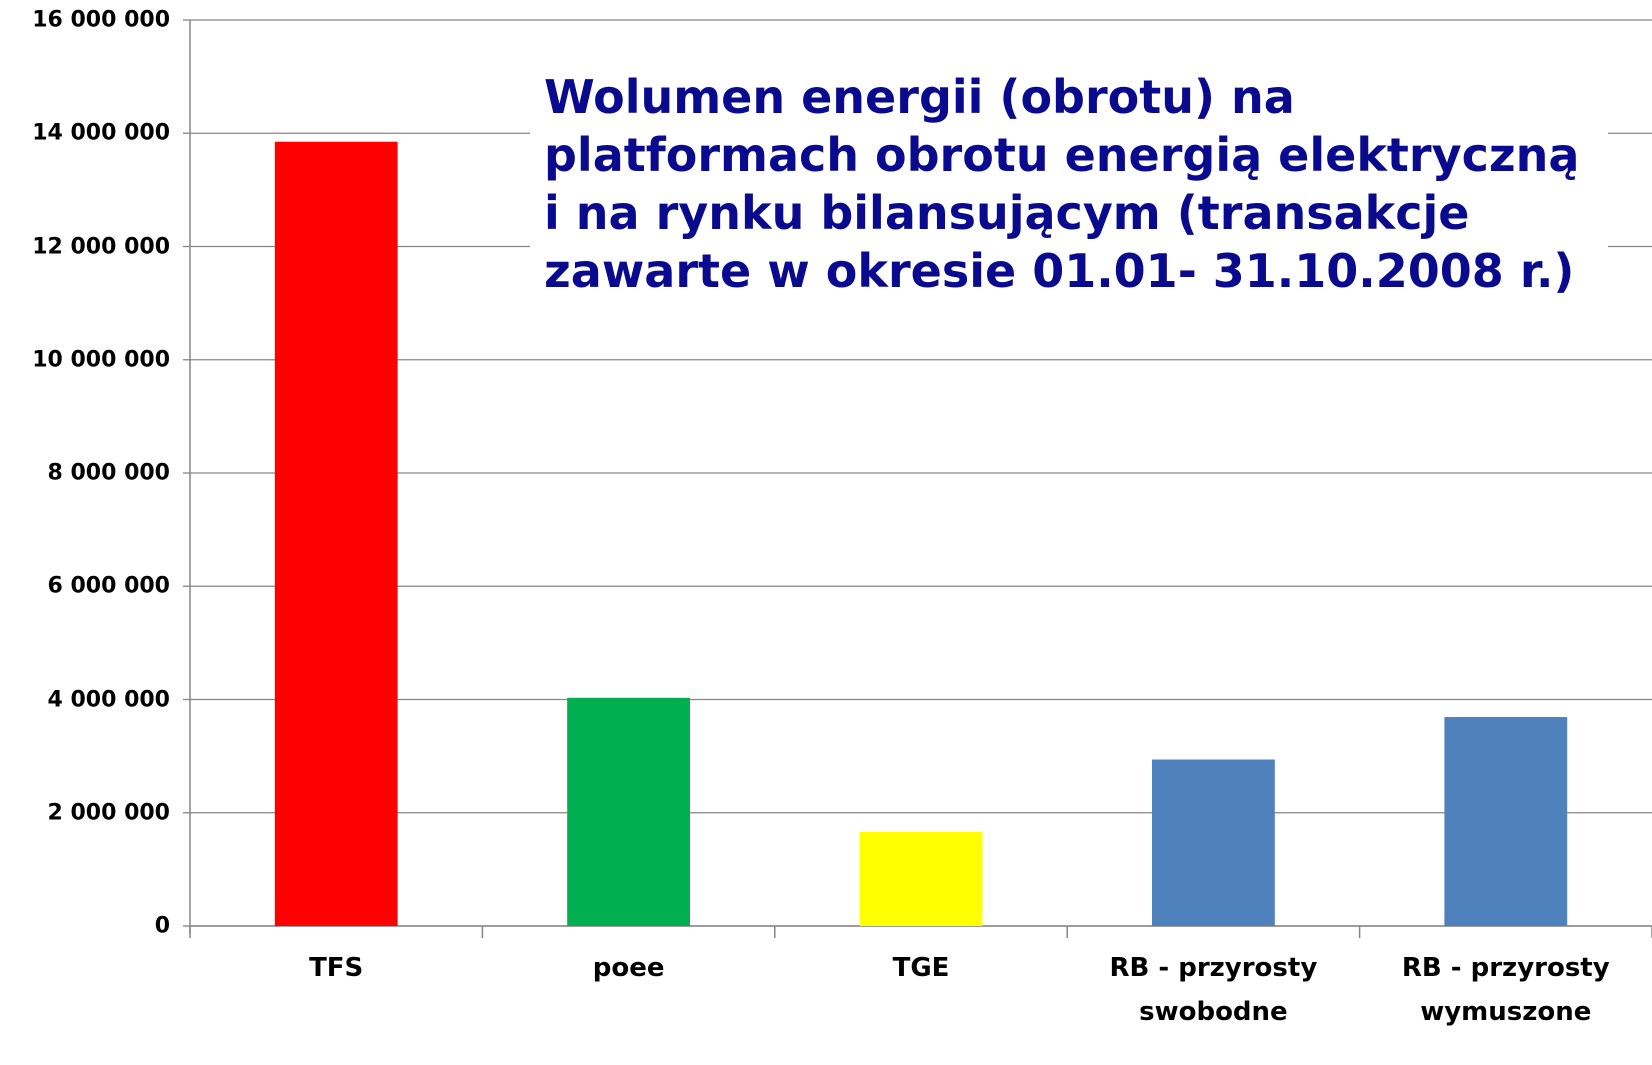 The height and width of the screenshot is (1065, 1652). I want to click on x-tick-label: poee, so click(628, 968).